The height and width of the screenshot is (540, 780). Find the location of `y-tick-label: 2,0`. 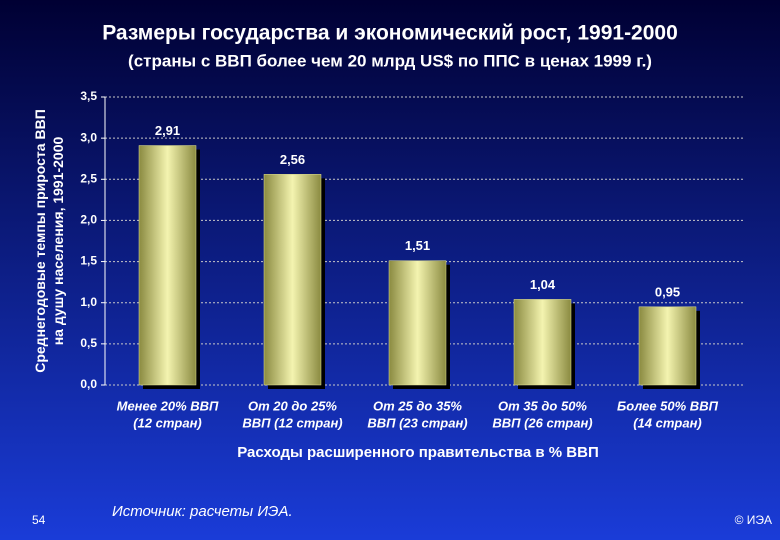

y-tick-label: 2,0 is located at coordinates (88, 220).